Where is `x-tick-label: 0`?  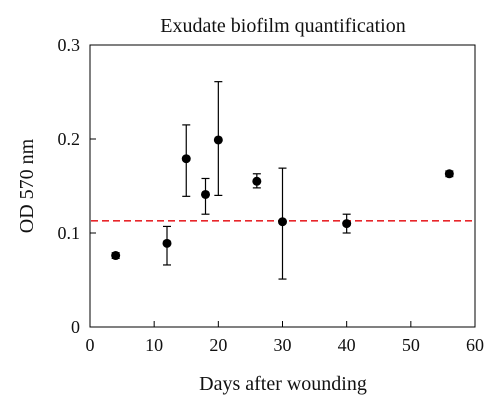
x-tick-label: 0 is located at coordinates (90, 345).